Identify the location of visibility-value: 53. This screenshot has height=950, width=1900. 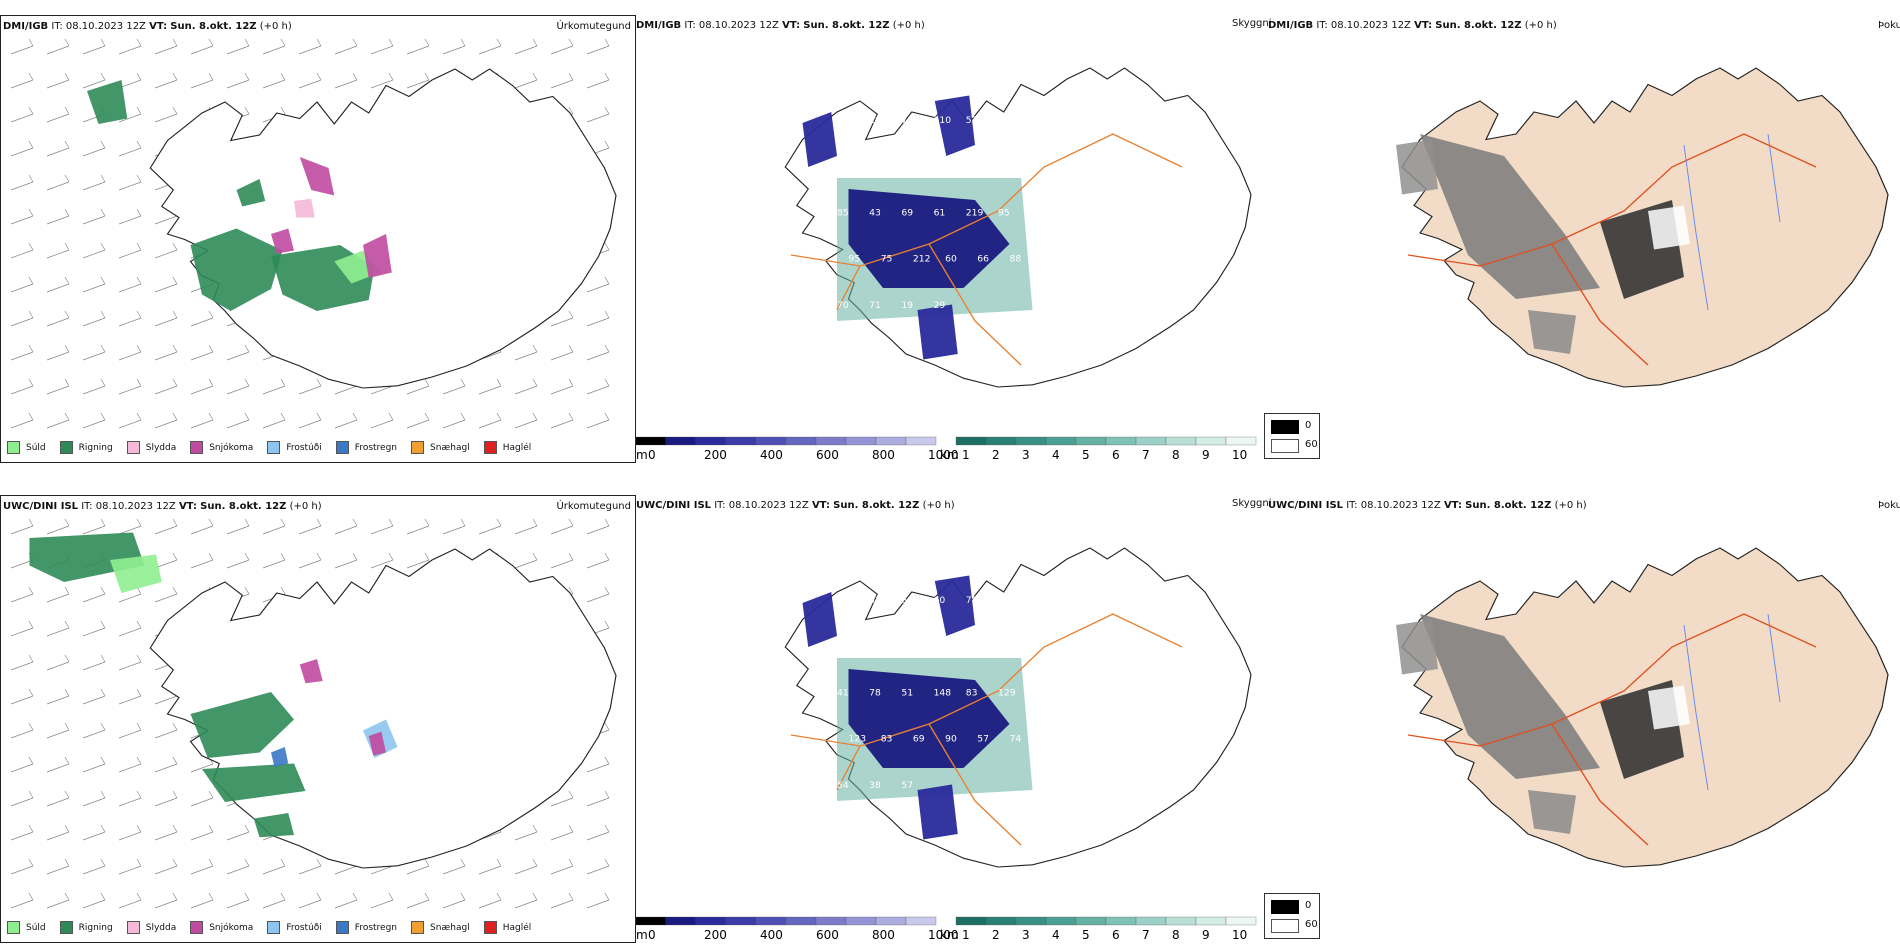
(875, 601).